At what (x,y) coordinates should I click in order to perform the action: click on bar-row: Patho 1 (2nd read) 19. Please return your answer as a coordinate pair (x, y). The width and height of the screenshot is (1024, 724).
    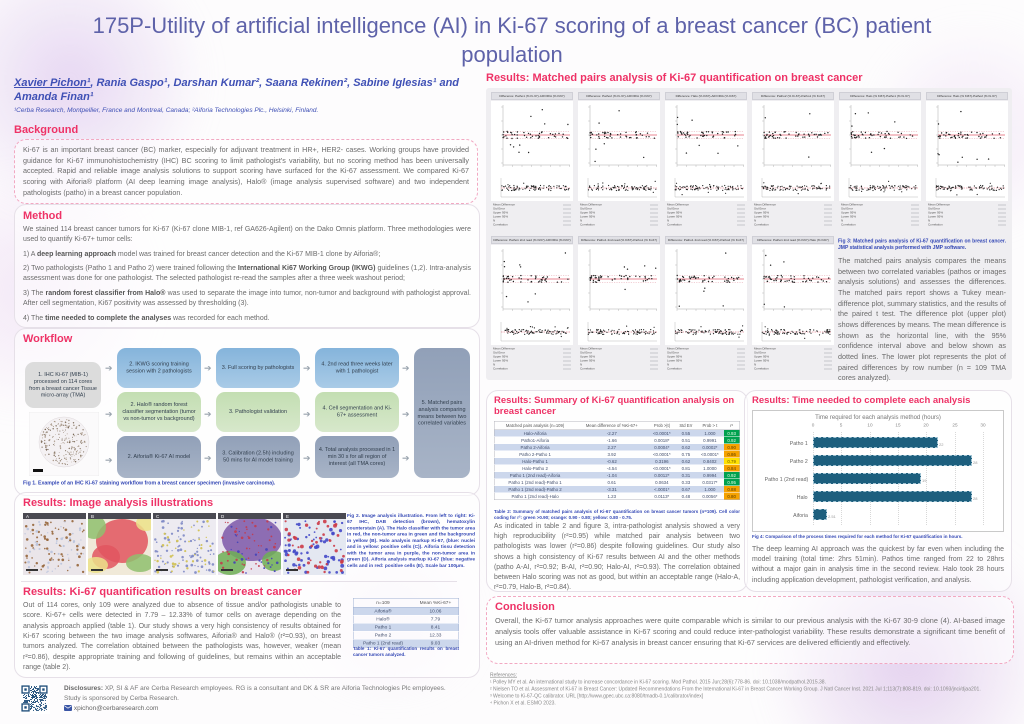
    Looking at the image, I should click on (873, 478).